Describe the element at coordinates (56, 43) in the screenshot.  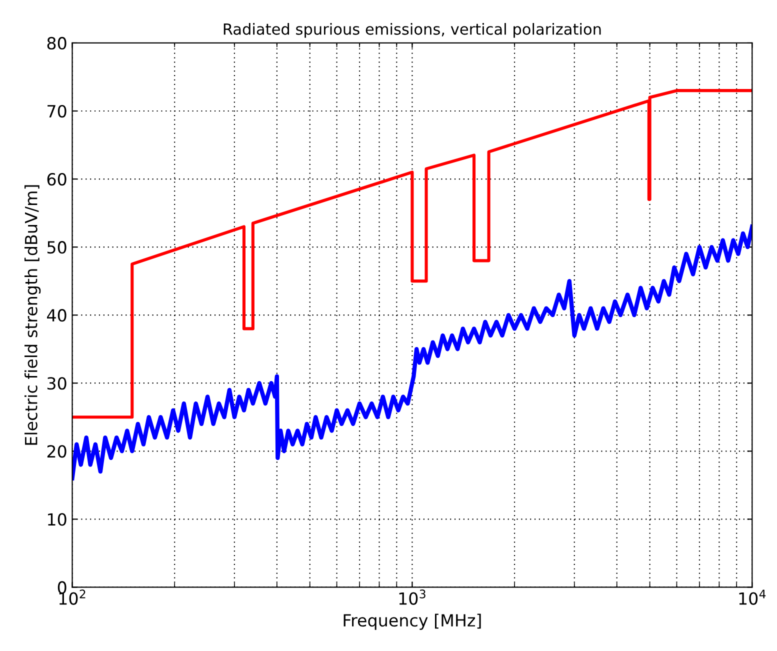
I see `y-tick-label: 80` at that location.